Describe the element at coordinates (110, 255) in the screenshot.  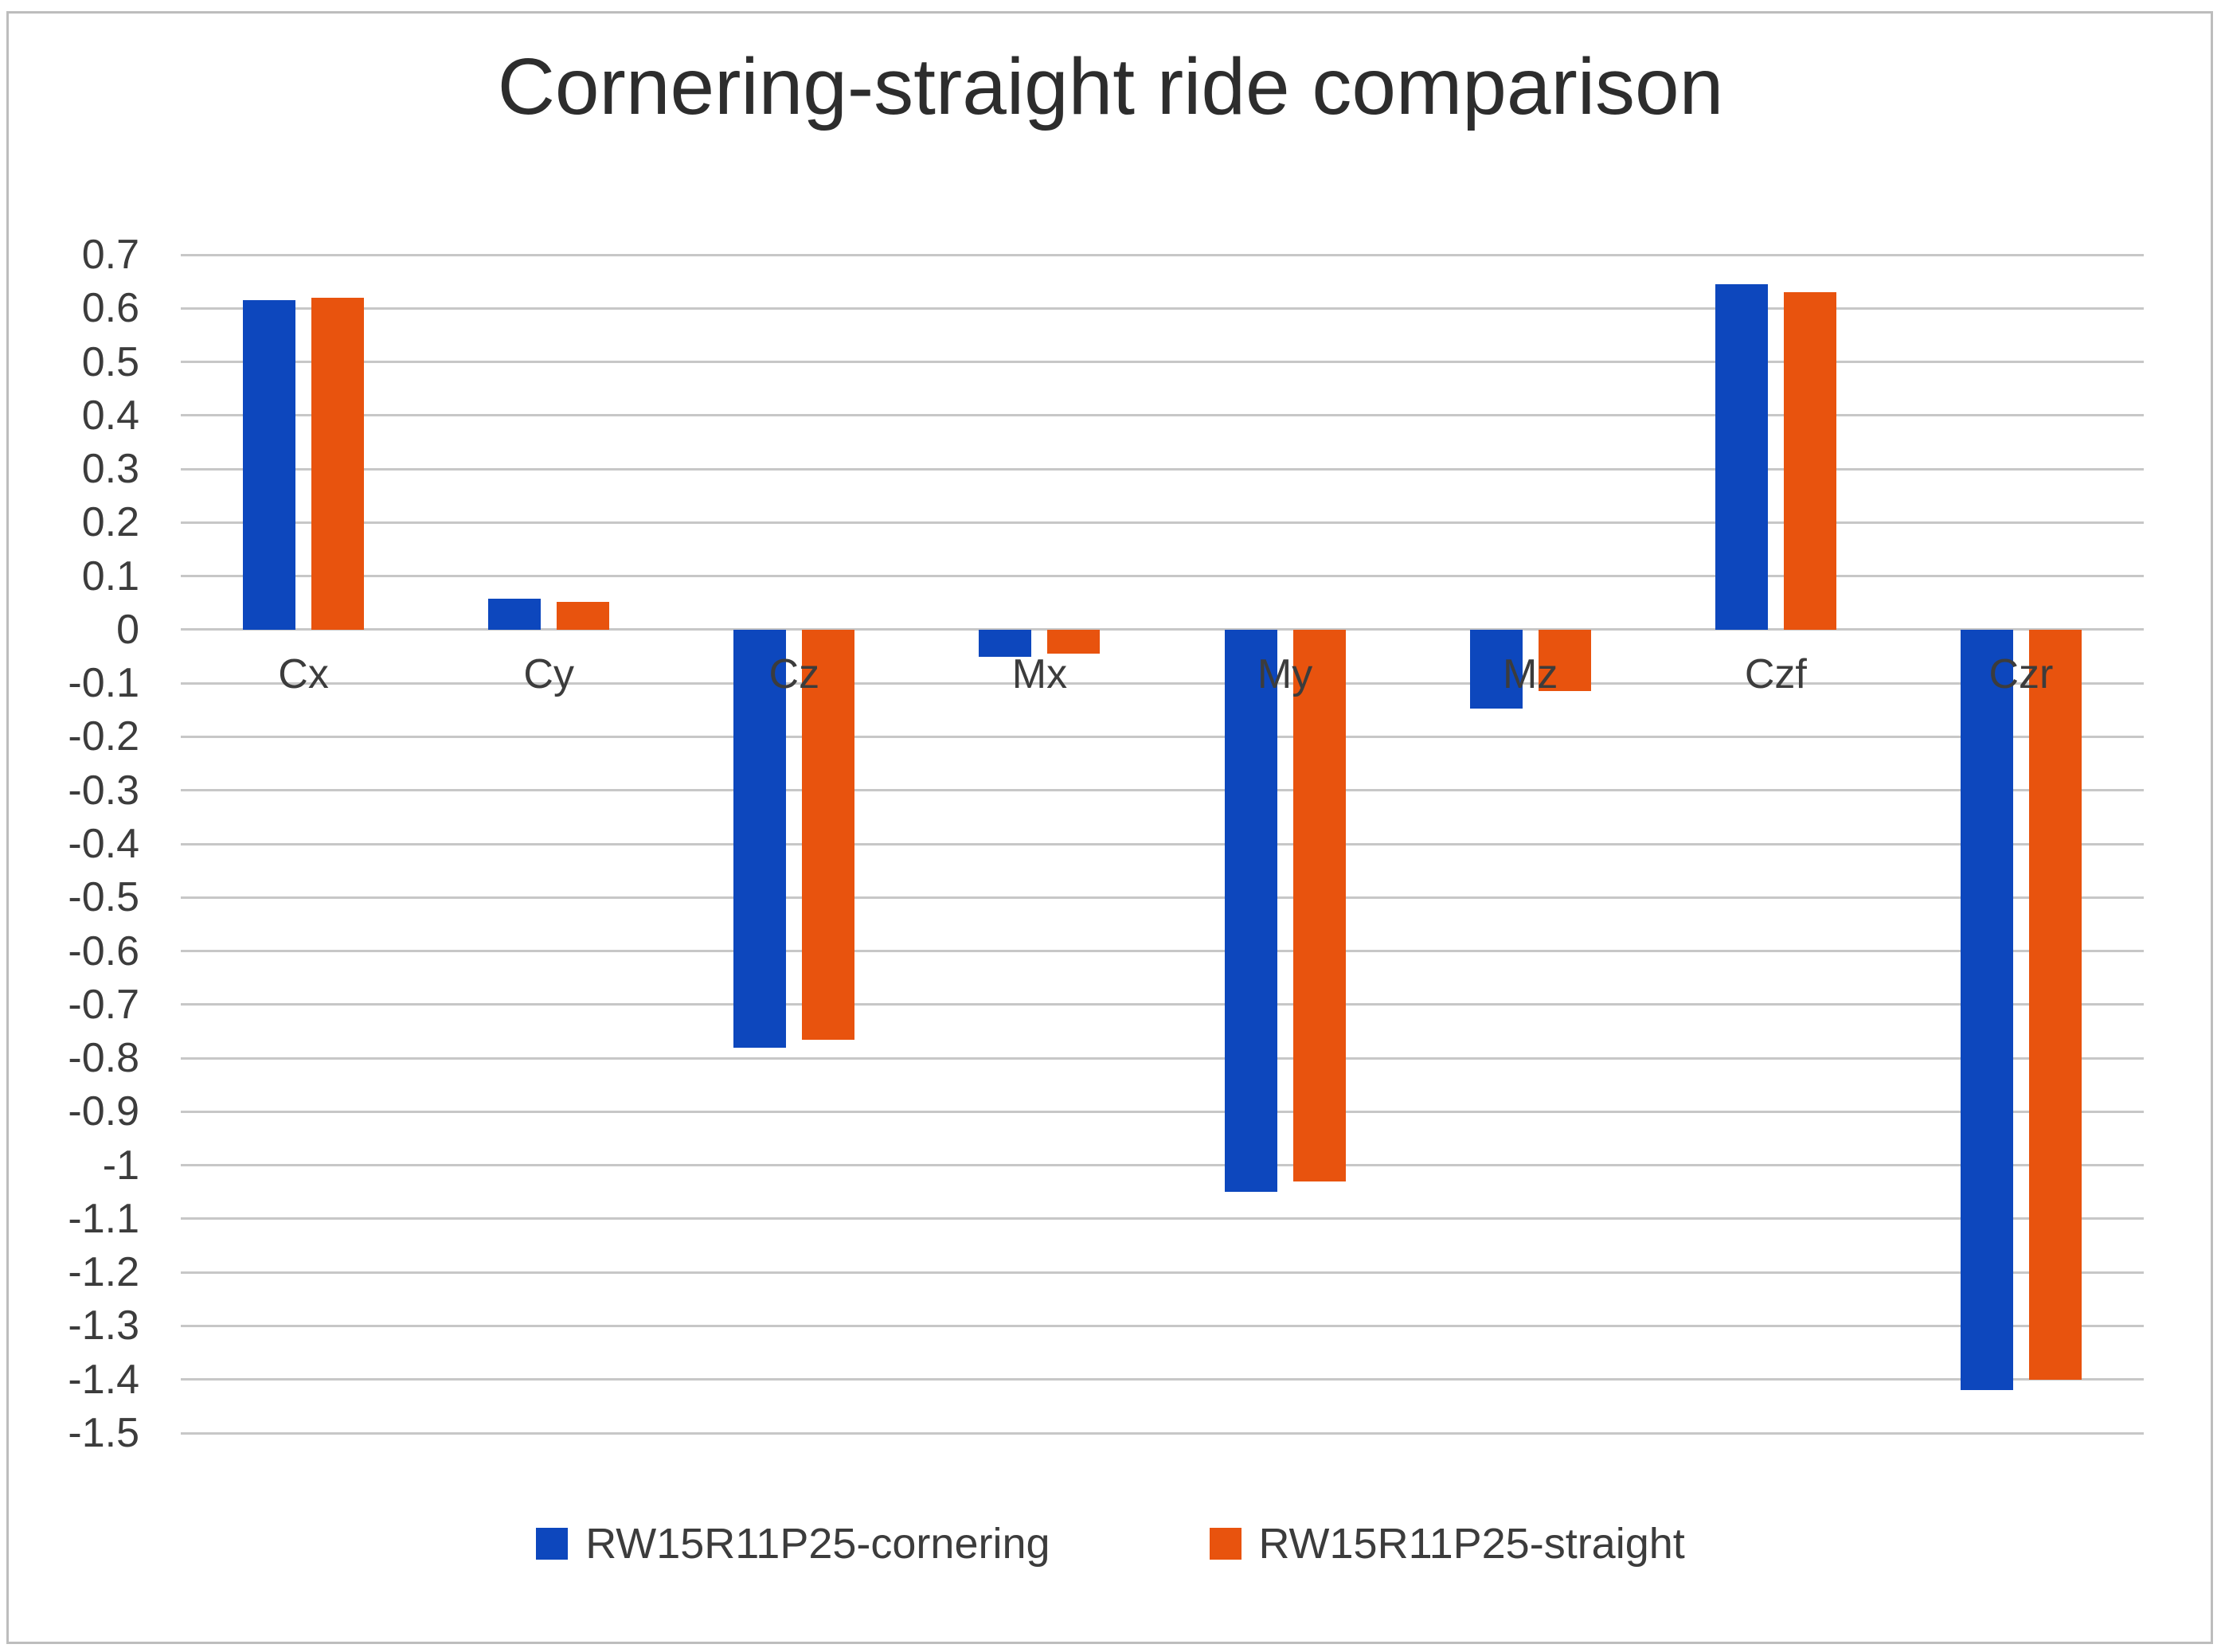
I see `y-tick-label-0.7: 0.7` at that location.